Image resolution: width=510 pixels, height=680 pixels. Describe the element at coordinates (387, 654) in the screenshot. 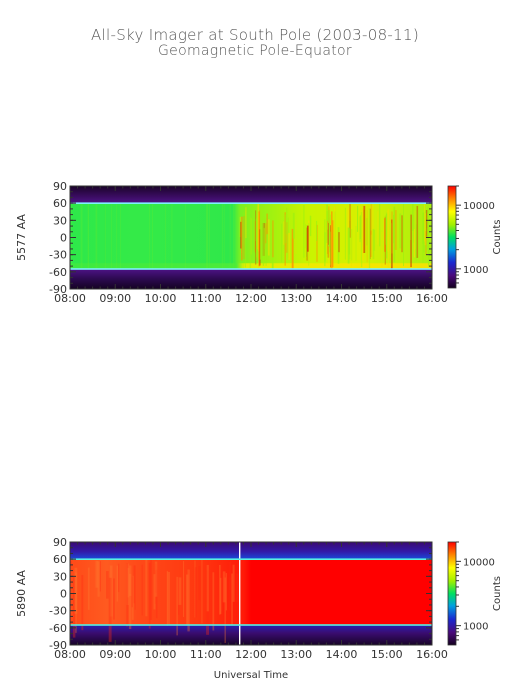

I see `x-tick-label: 15:00` at that location.